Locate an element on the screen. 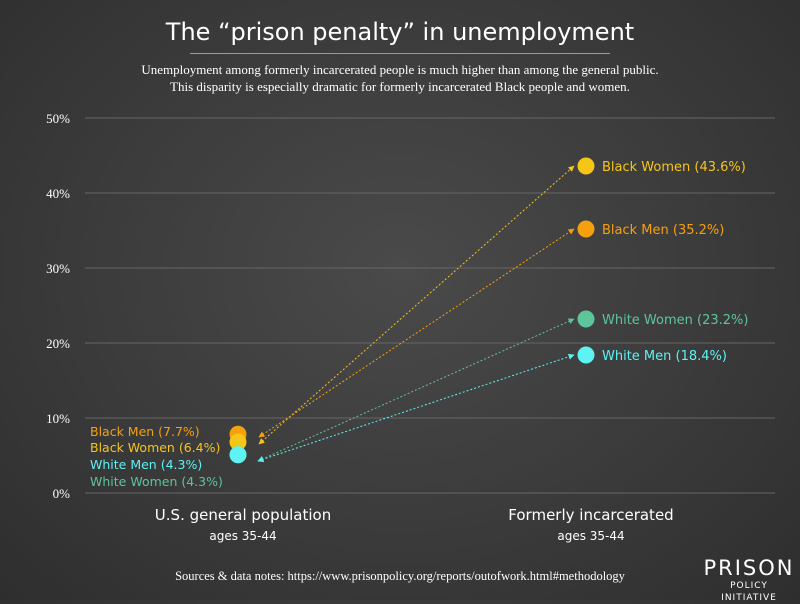  y-tick-label: 20% is located at coordinates (58, 343).